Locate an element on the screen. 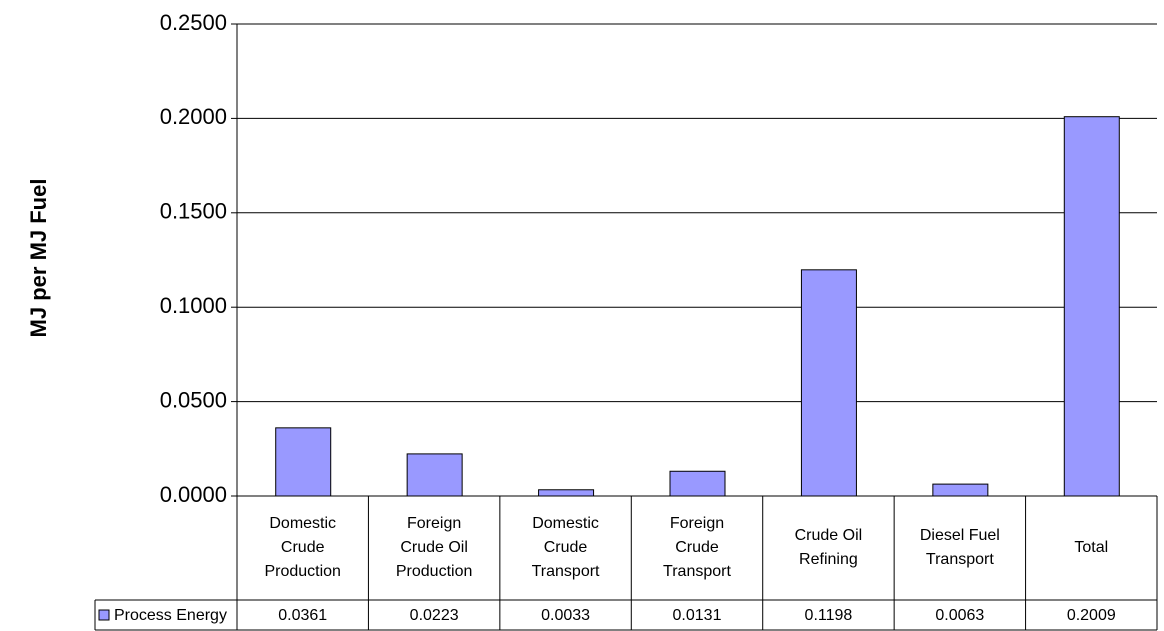  category-cell: Diesel Fuel Transport is located at coordinates (959, 547).